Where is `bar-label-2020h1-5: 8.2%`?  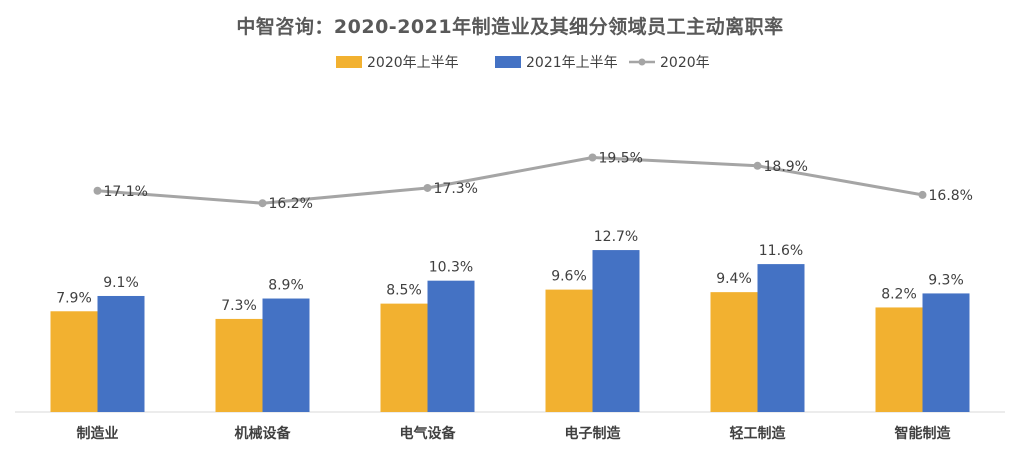
bar-label-2020h1-5: 8.2% is located at coordinates (899, 294).